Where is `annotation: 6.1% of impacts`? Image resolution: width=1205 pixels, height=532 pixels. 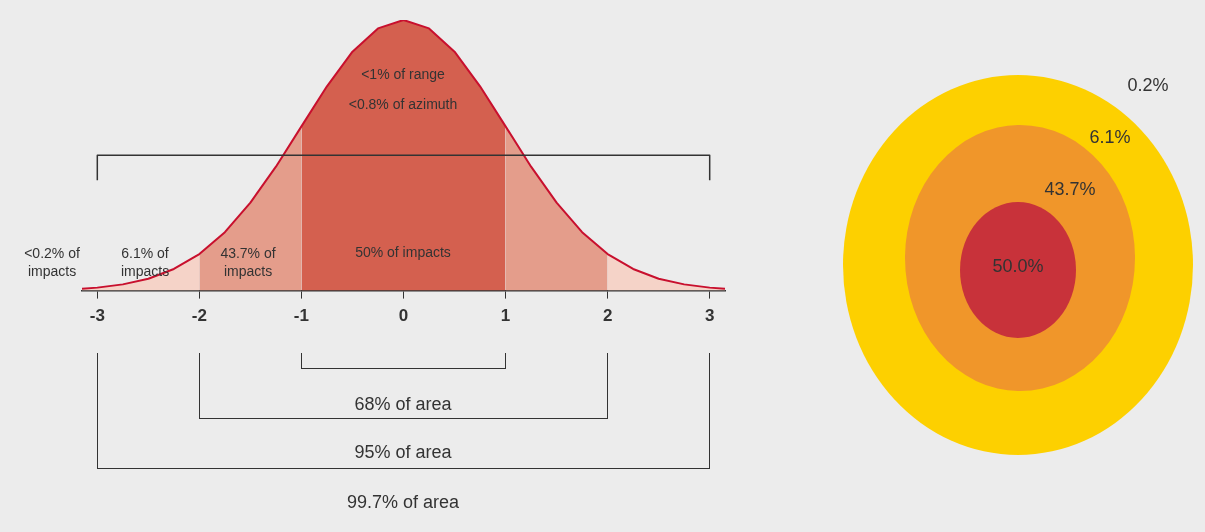 annotation: 6.1% of impacts is located at coordinates (145, 261).